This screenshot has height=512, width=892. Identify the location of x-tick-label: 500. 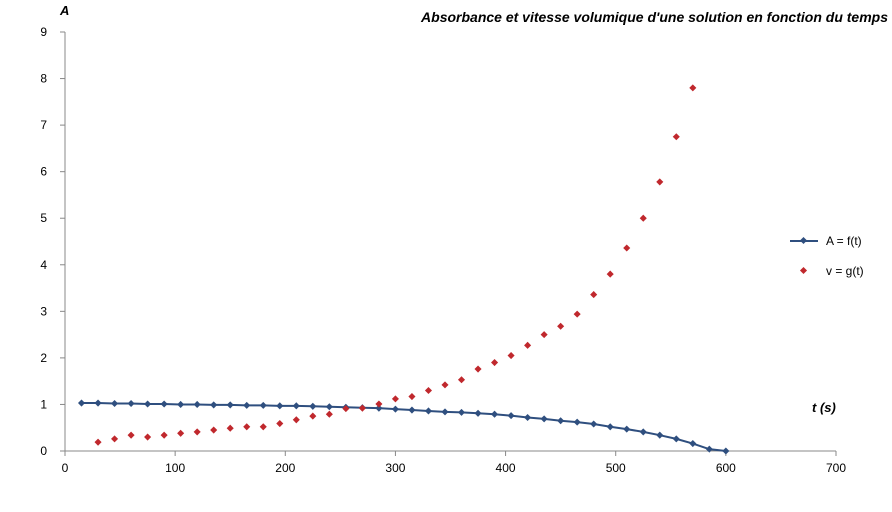
(616, 468).